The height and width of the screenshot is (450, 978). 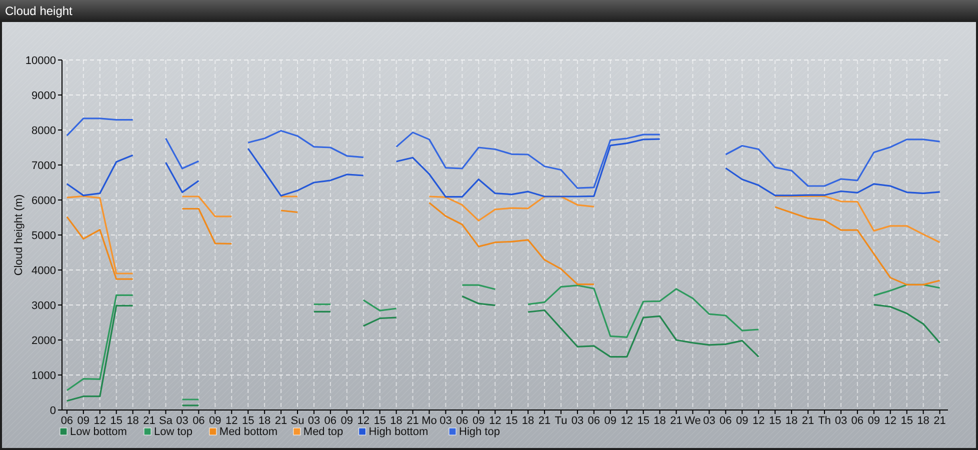 What do you see at coordinates (44, 130) in the screenshot?
I see `y-tick-label: 8000` at bounding box center [44, 130].